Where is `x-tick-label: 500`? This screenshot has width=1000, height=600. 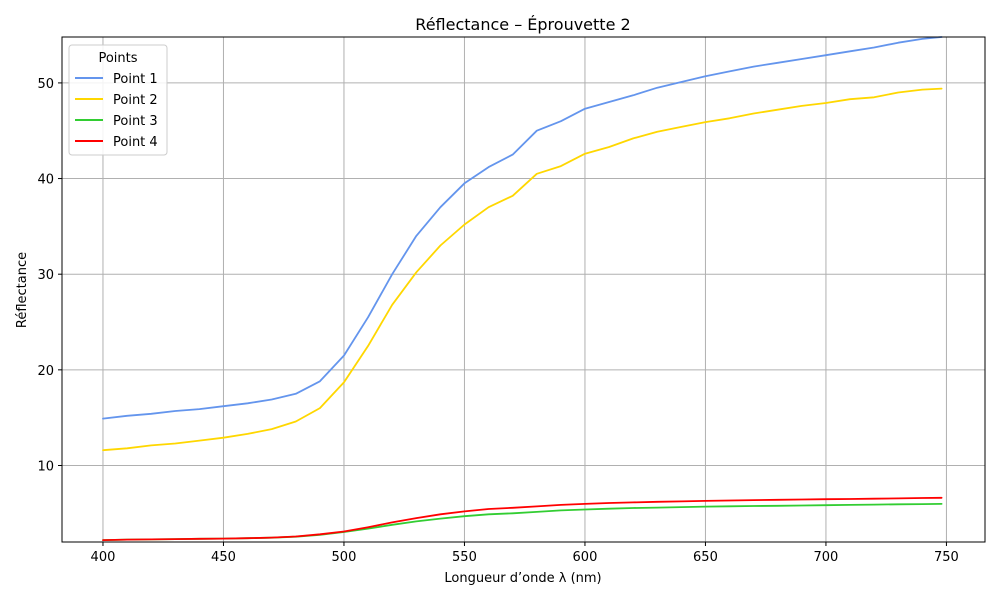
x-tick-label: 500 is located at coordinates (344, 557).